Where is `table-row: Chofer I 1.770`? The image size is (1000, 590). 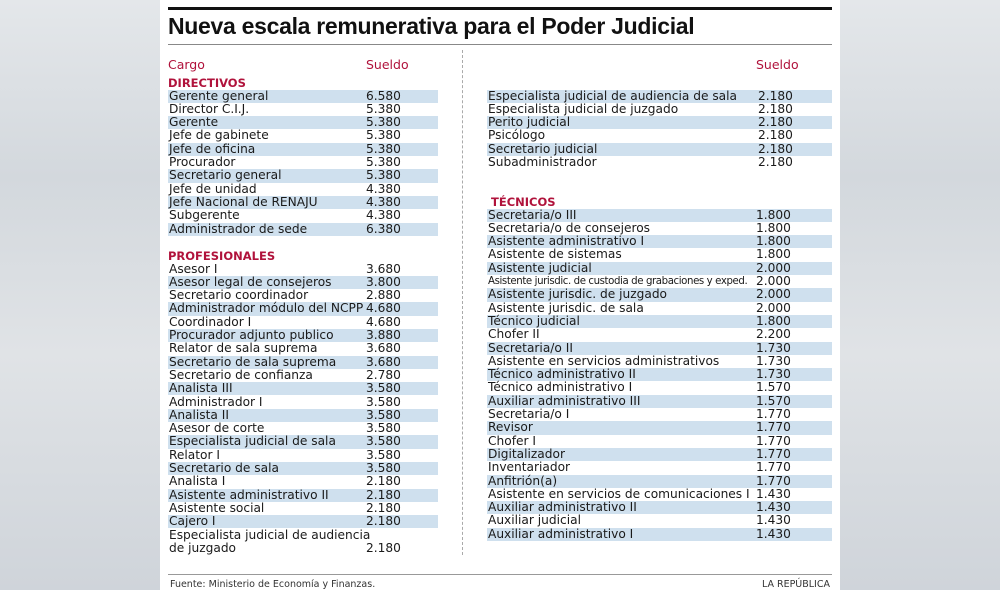 table-row: Chofer I 1.770 is located at coordinates (659, 441).